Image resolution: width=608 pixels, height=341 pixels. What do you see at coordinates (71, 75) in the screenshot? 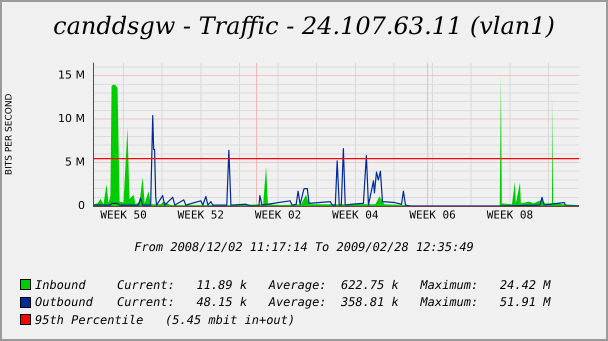
I see `y-tick-label: 15 M` at bounding box center [71, 75].